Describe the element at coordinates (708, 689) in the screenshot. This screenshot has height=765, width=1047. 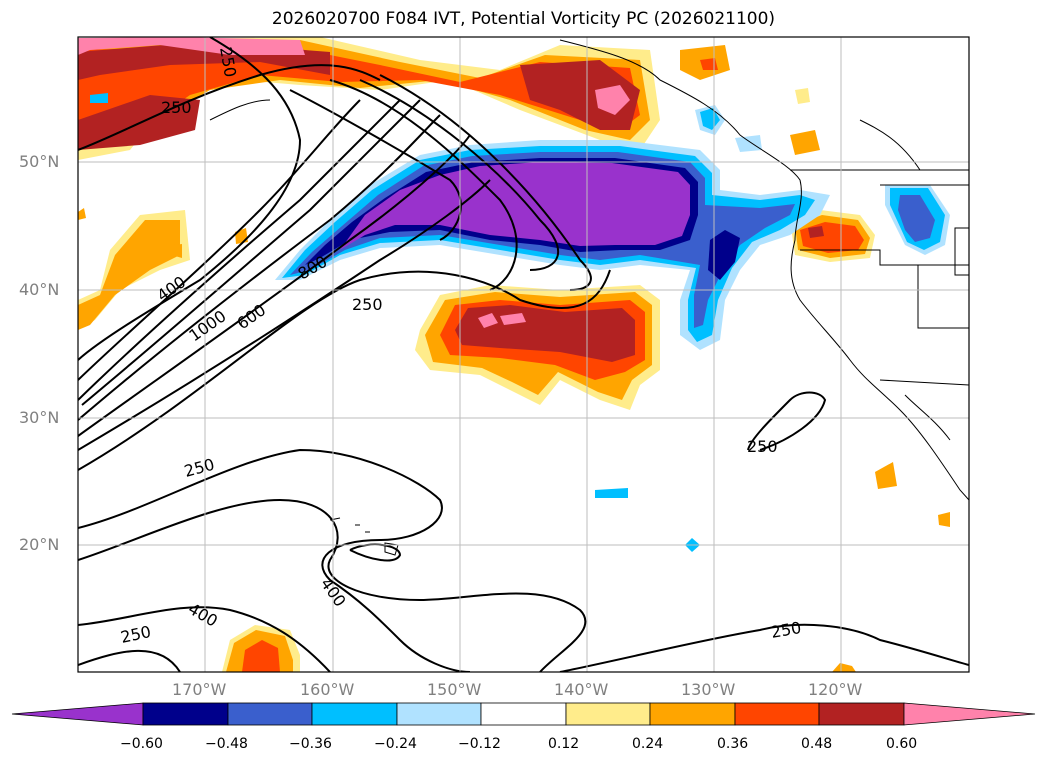
I see `lon-label: 130°W` at that location.